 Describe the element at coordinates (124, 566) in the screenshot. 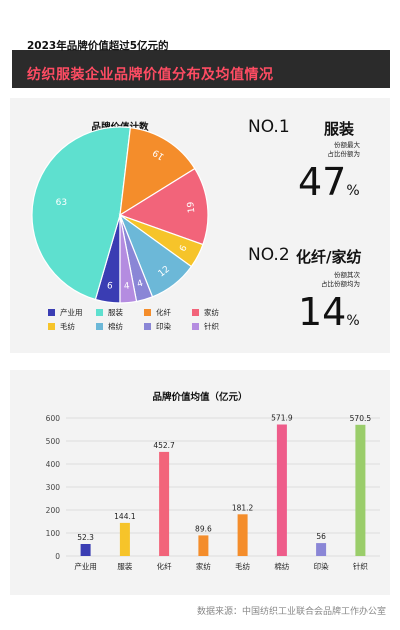

I see `x-tick-label-服装: 服装` at that location.